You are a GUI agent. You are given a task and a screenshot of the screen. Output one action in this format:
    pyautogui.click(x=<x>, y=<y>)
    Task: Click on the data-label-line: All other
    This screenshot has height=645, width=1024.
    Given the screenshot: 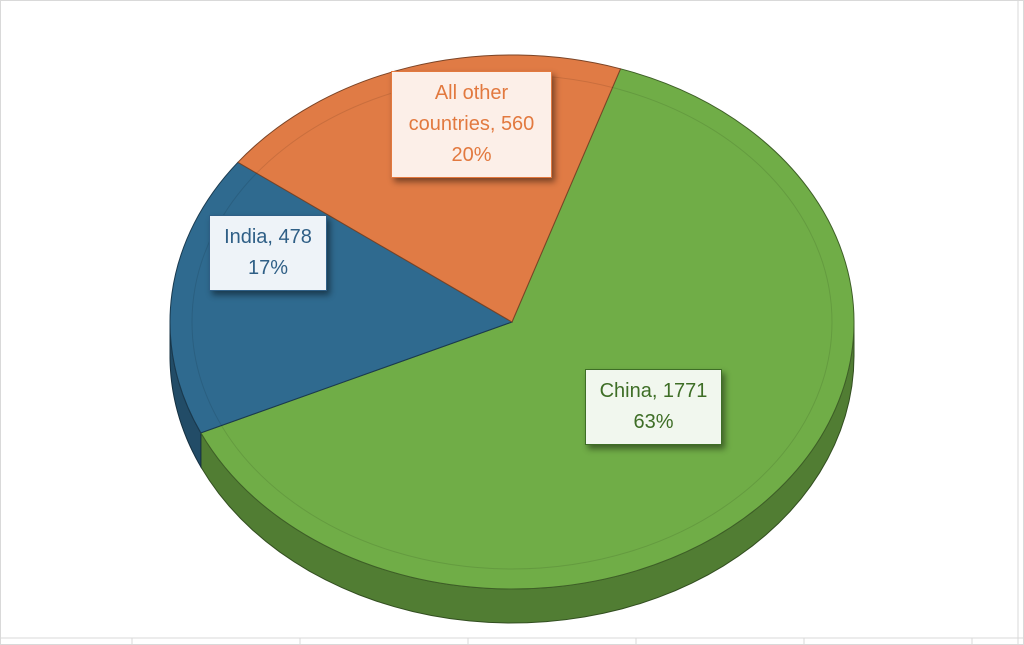 What is the action you would take?
    pyautogui.click(x=471, y=93)
    